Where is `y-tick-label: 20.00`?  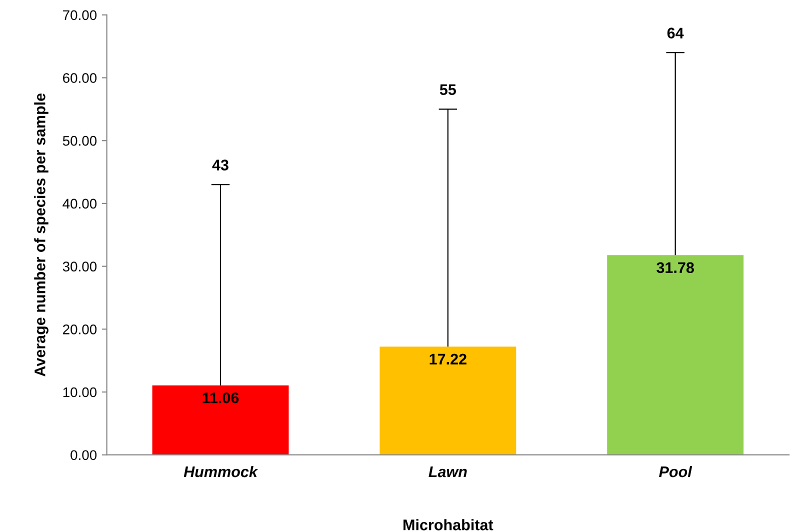 y-tick-label: 20.00 is located at coordinates (80, 329).